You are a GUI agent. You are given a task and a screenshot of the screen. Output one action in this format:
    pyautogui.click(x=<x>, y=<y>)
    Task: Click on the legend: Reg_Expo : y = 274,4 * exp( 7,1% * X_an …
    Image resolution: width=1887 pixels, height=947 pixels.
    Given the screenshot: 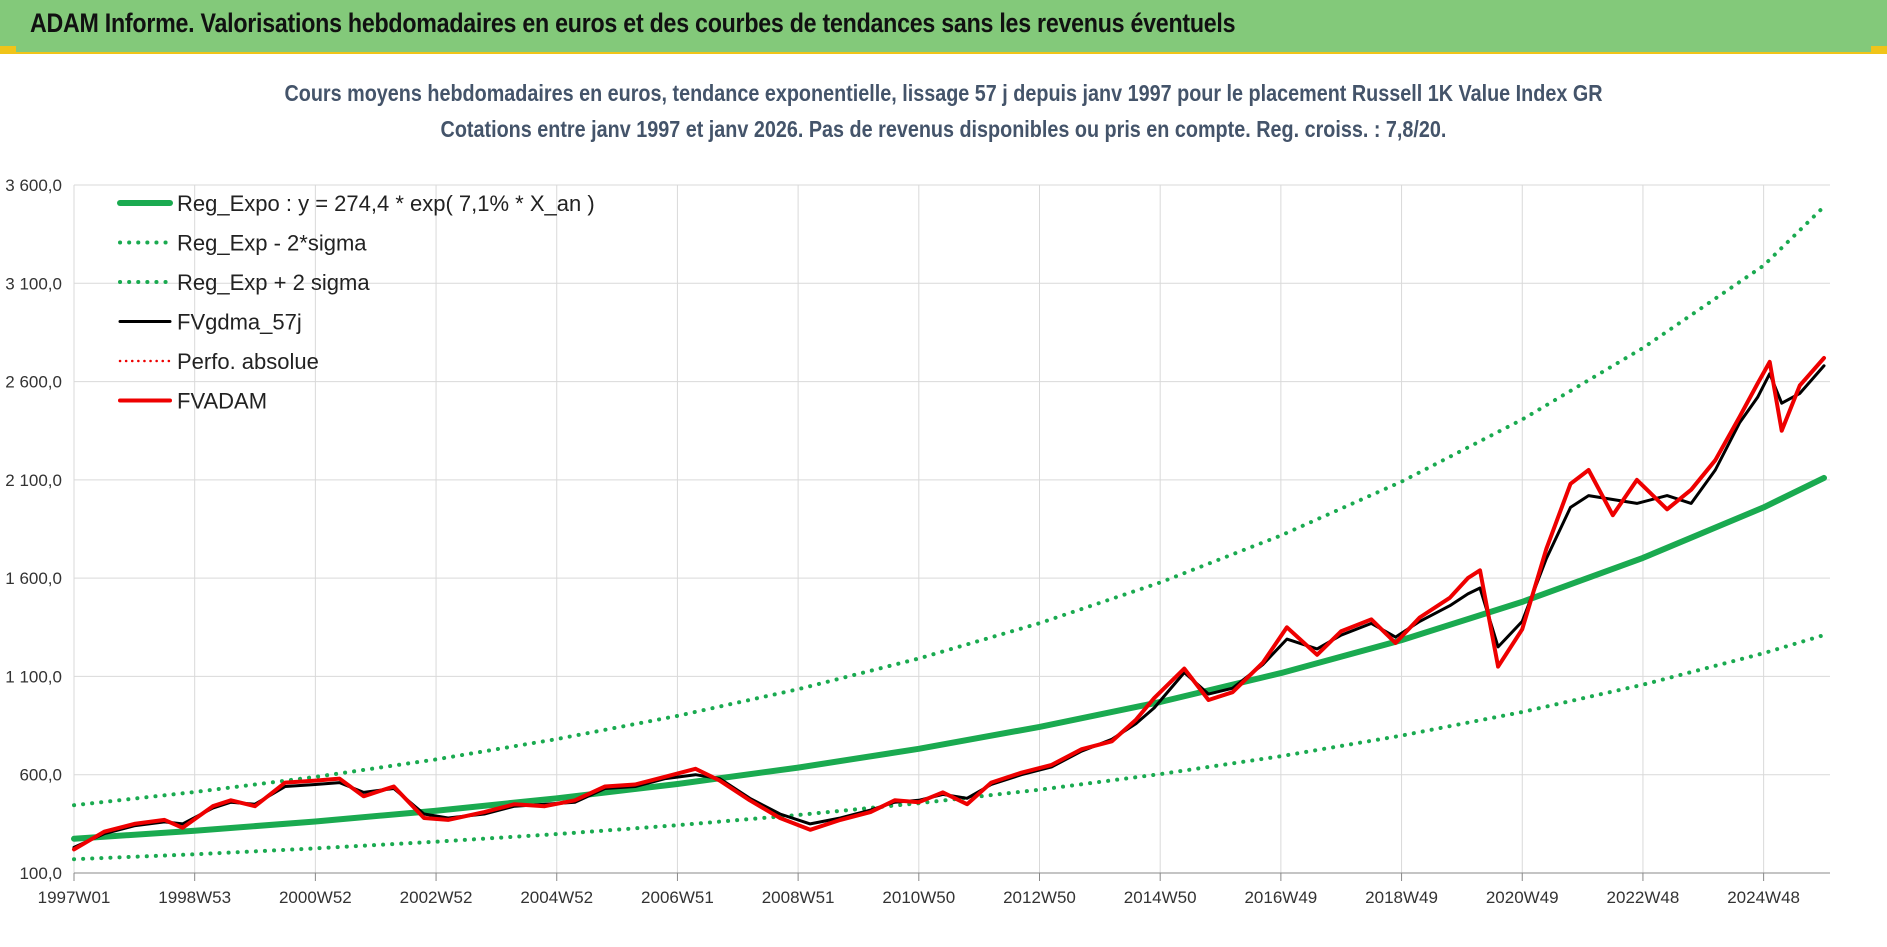 What is the action you would take?
    pyautogui.click(x=356, y=302)
    